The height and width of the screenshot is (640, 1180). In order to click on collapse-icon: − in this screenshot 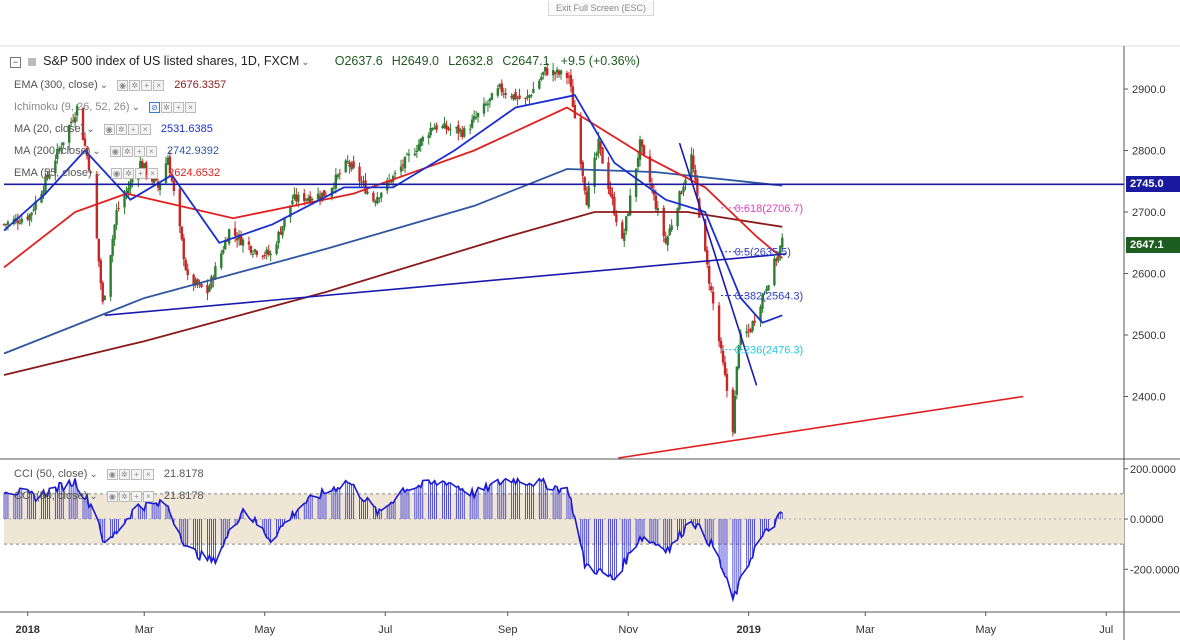, I will do `click(15, 62)`.